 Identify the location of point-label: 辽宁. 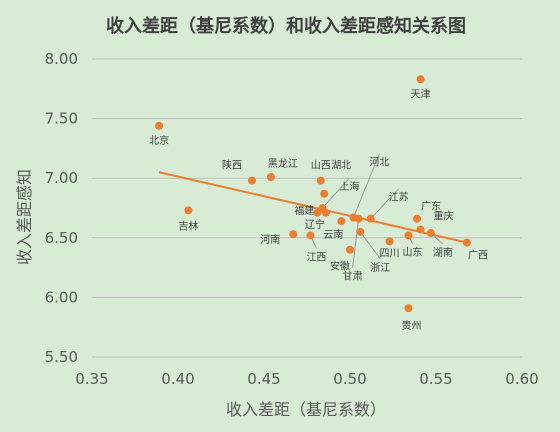
(315, 224).